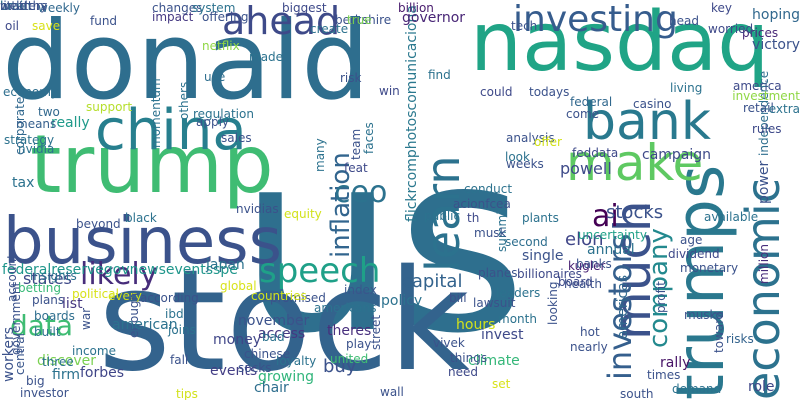 Image resolution: width=800 pixels, height=400 pixels. I want to click on word-chair: chair, so click(271, 388).